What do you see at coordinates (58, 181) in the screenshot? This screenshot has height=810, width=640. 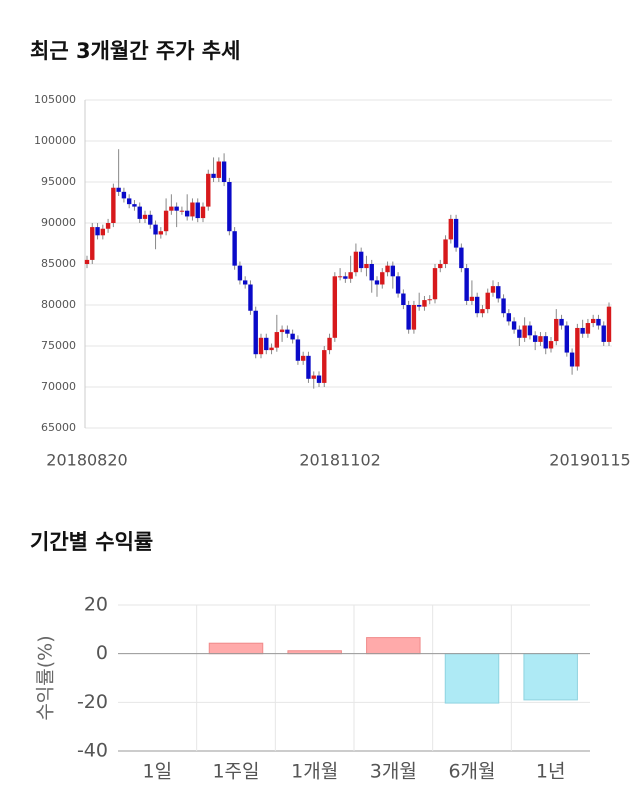 I see `y-tick-label: 95000` at bounding box center [58, 181].